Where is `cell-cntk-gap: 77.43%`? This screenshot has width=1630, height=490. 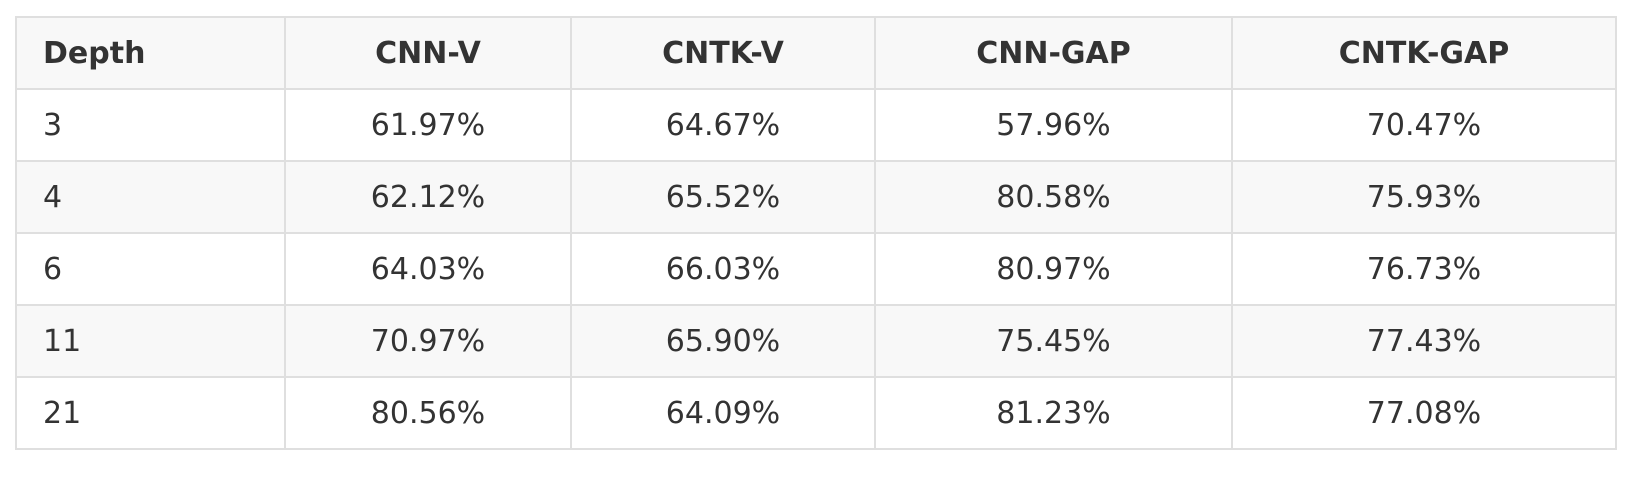 cell-cntk-gap: 77.43% is located at coordinates (1424, 341).